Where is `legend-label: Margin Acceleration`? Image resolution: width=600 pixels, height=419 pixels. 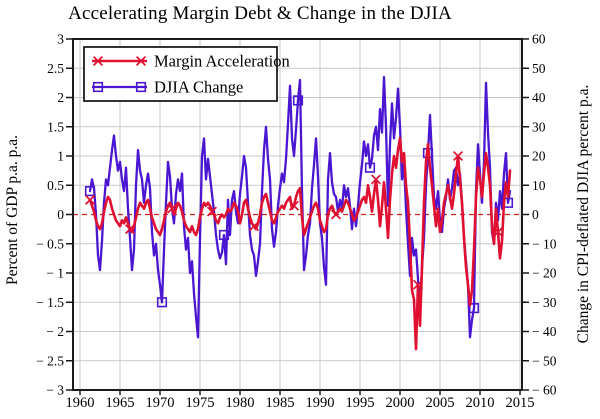
legend-label: Margin Acceleration is located at coordinates (222, 61).